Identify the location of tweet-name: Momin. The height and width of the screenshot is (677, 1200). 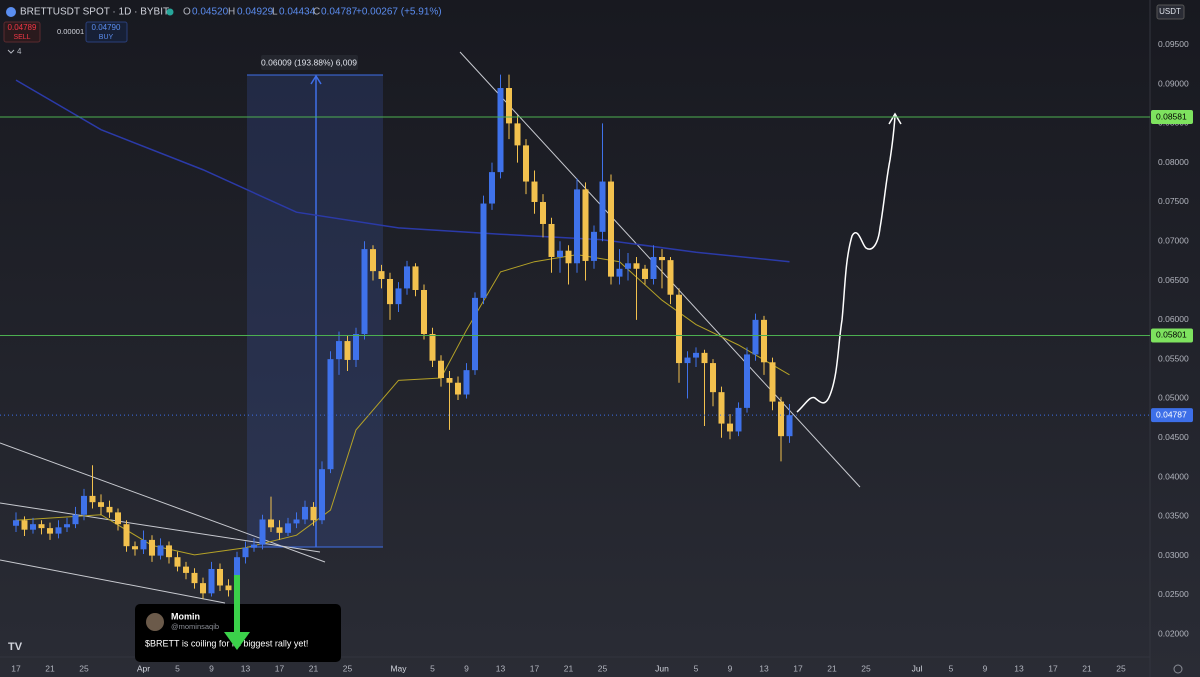
(185, 616).